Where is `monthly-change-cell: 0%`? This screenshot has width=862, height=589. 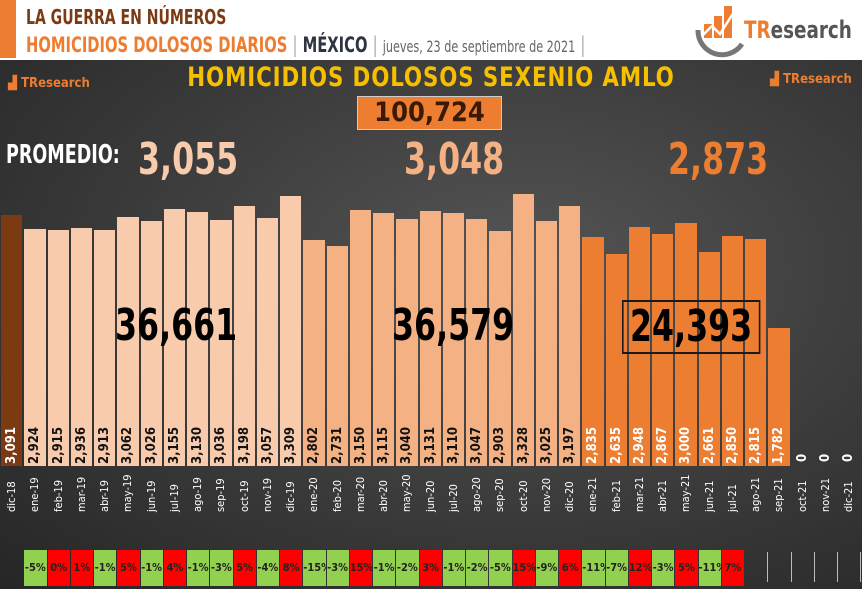 monthly-change-cell: 0% is located at coordinates (58, 568).